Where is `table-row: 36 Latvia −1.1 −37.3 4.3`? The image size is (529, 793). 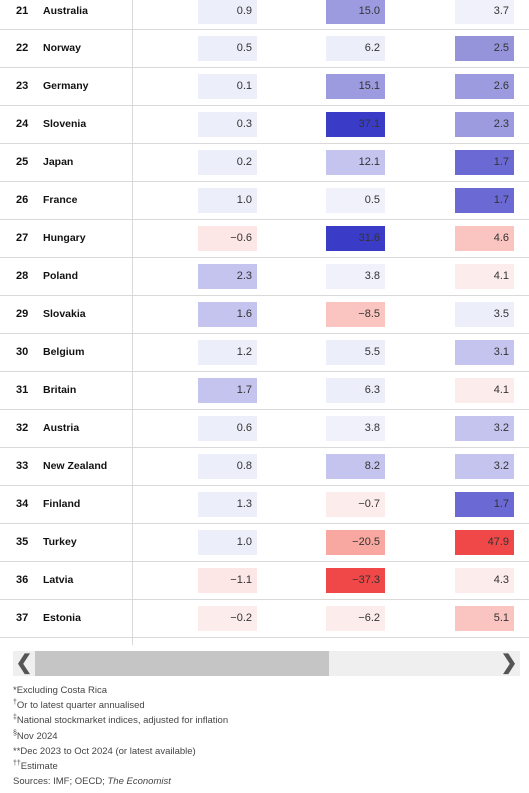 table-row: 36 Latvia −1.1 −37.3 4.3 is located at coordinates (264, 581).